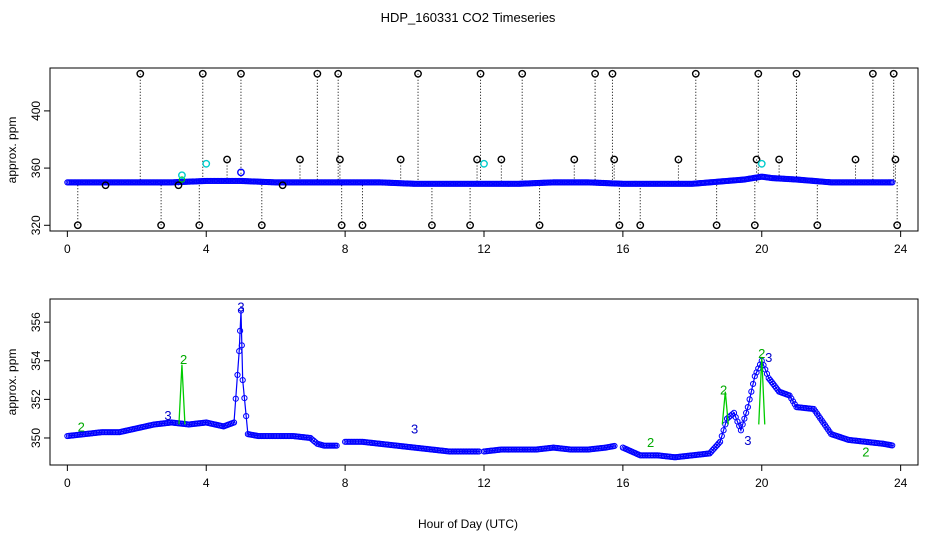 This screenshot has width=936, height=540. I want to click on top-xtick-label: 16, so click(623, 249).